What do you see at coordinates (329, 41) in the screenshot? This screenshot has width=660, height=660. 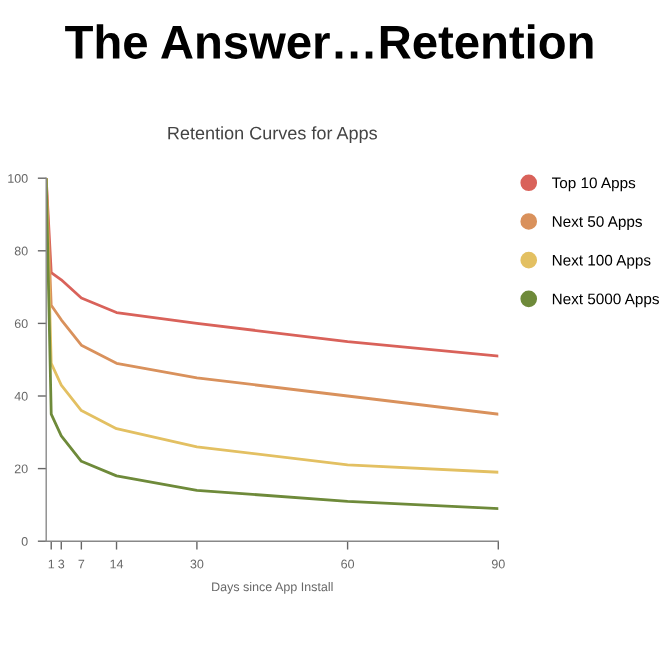 I see `chart-title: The Answer…Retention` at bounding box center [329, 41].